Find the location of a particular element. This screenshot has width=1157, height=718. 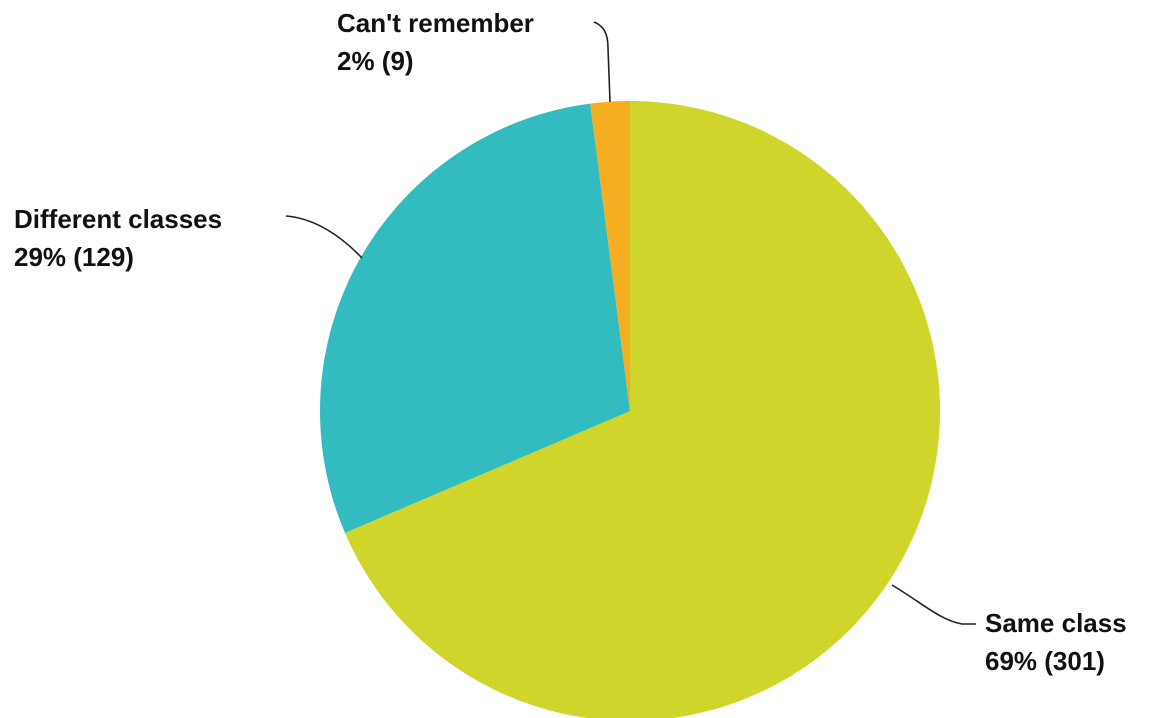

slice-value-different-classes: 29% (129) is located at coordinates (74, 257).